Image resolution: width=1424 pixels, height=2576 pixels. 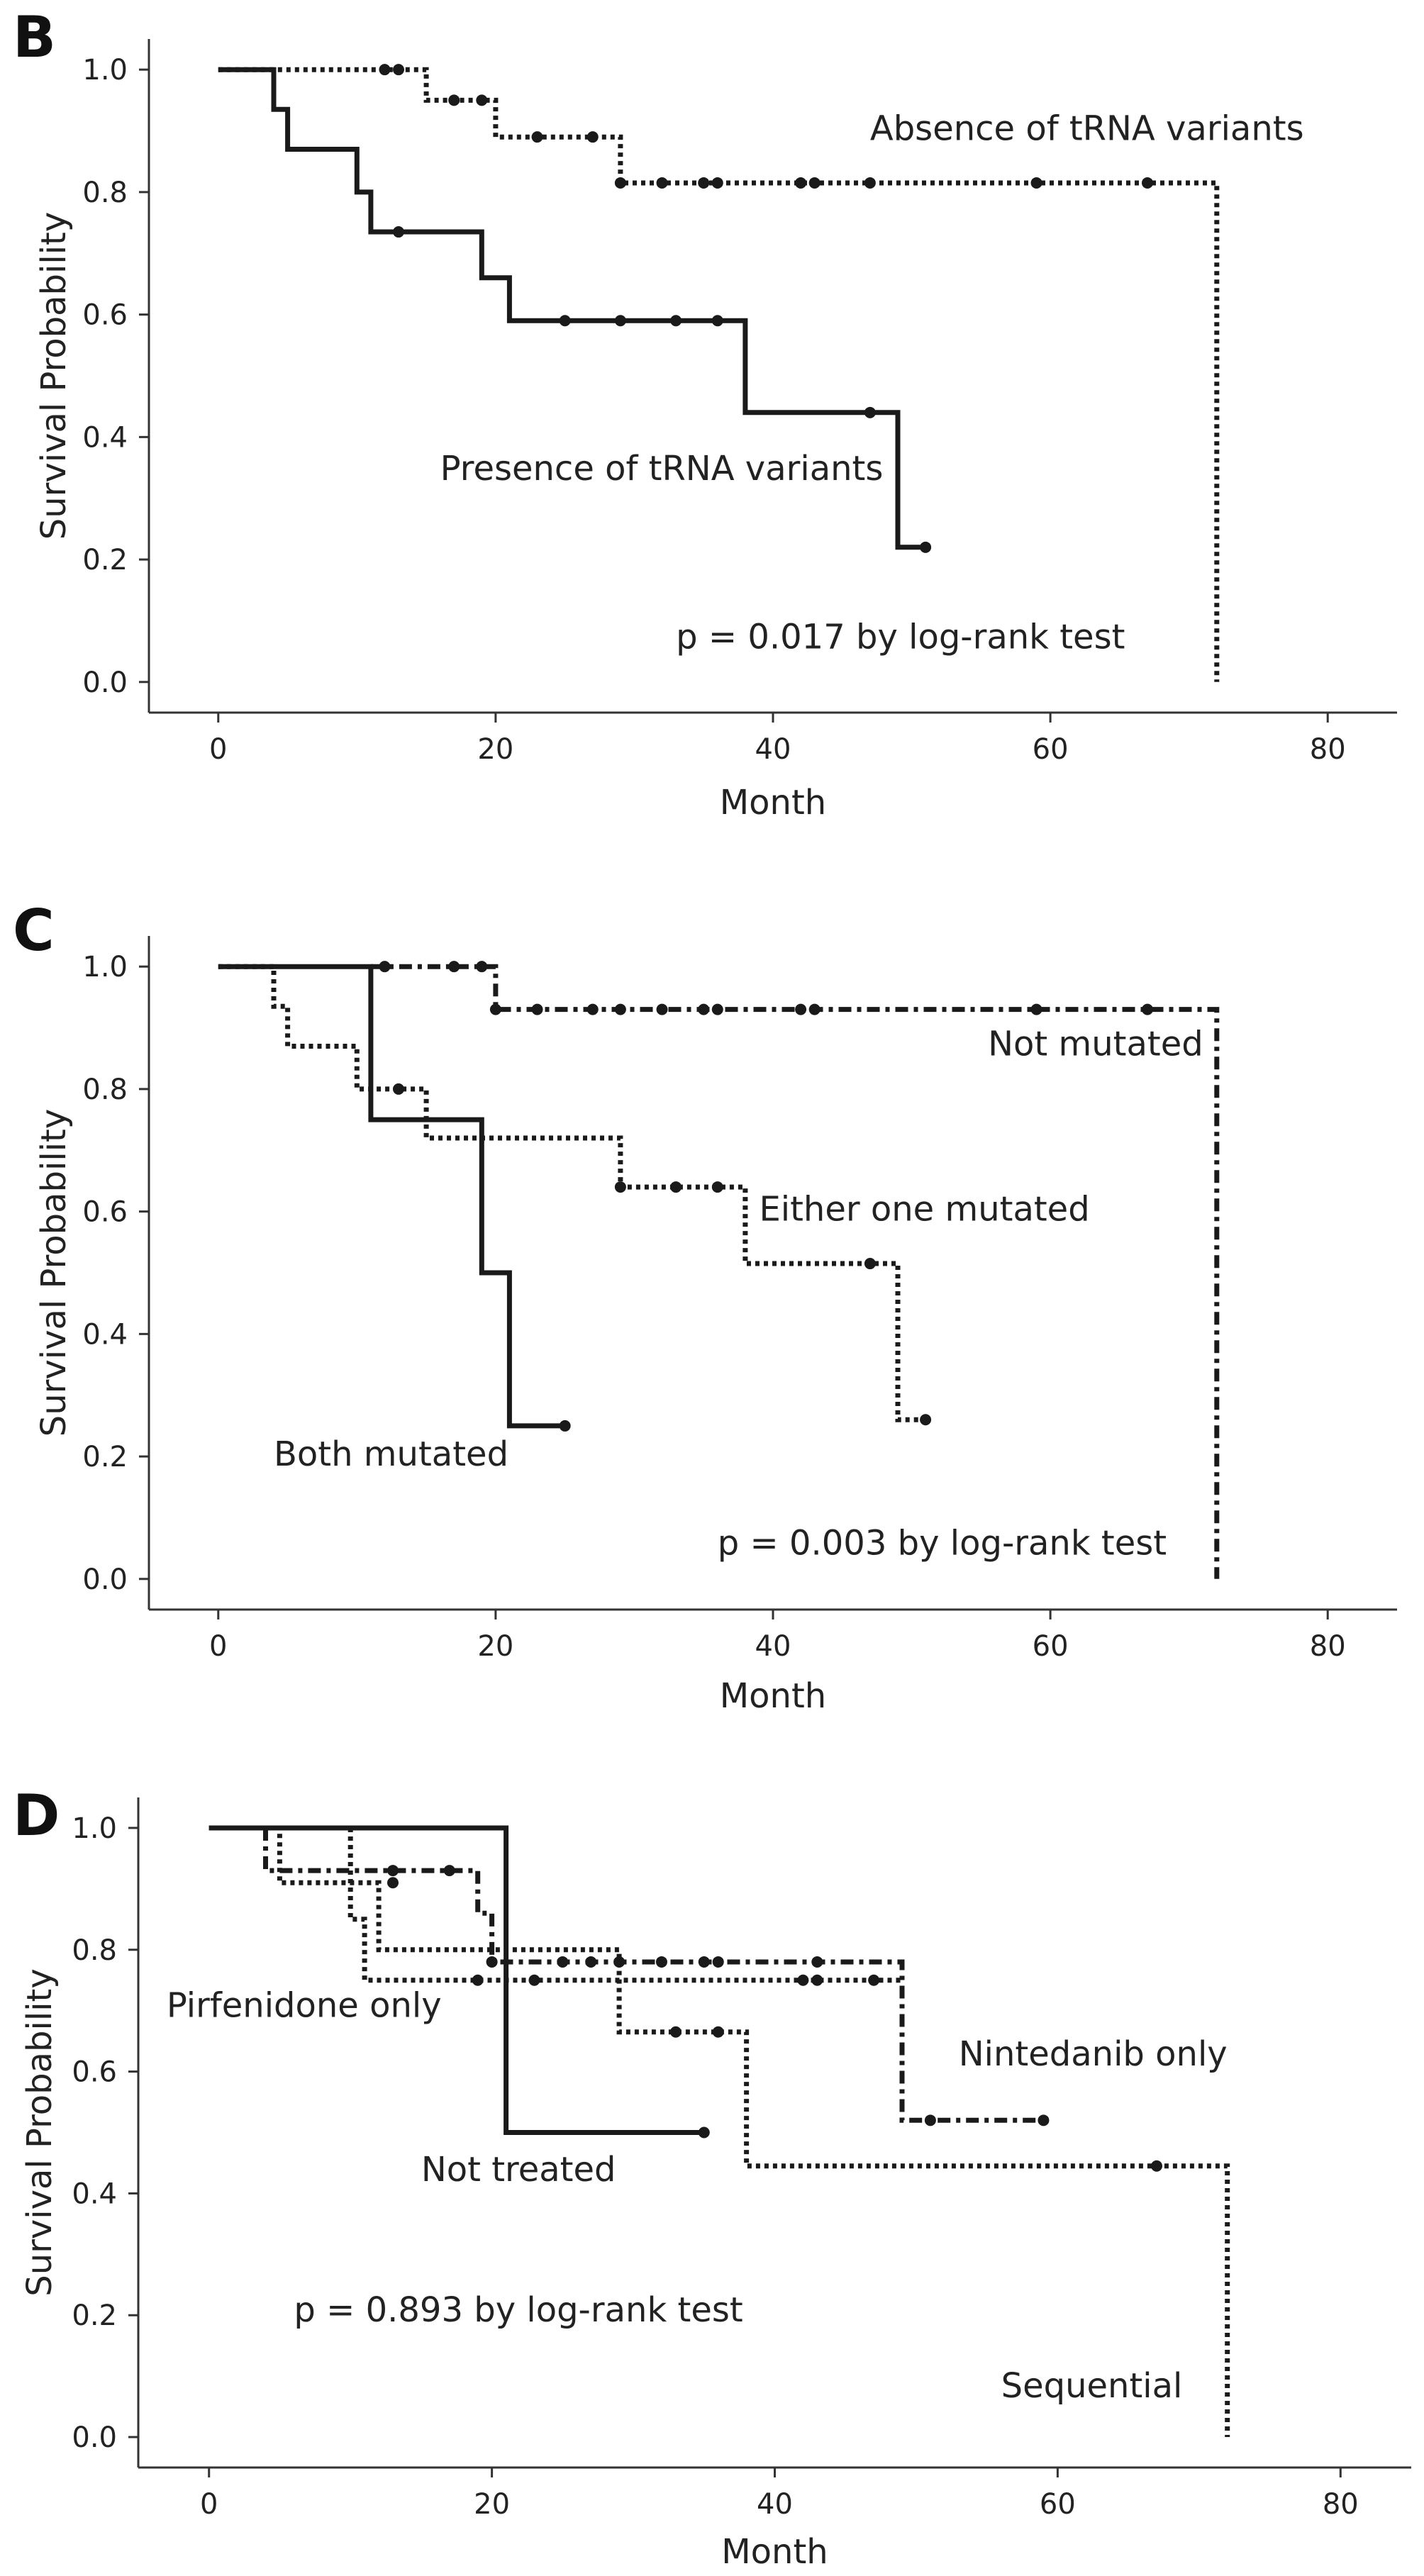 What do you see at coordinates (492, 2504) in the screenshot?
I see `panel-d-x-tick-label: 20` at bounding box center [492, 2504].